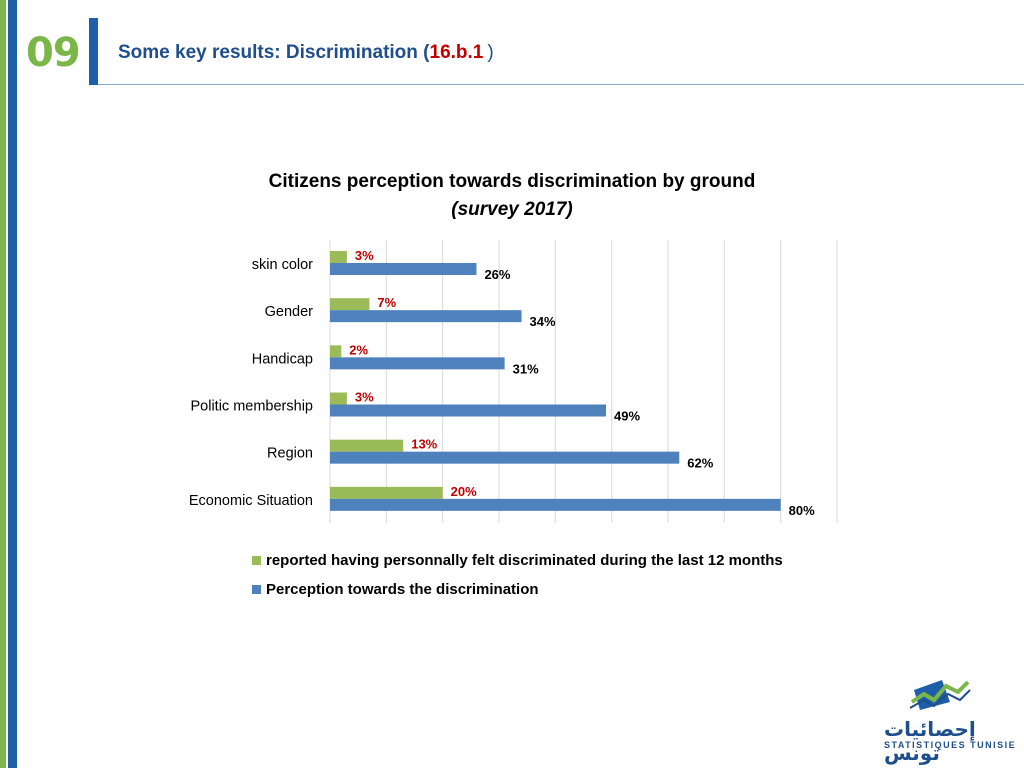 The height and width of the screenshot is (768, 1024). Describe the element at coordinates (402, 589) in the screenshot. I see `legend-label-perception: Perception towards the discrimination` at that location.